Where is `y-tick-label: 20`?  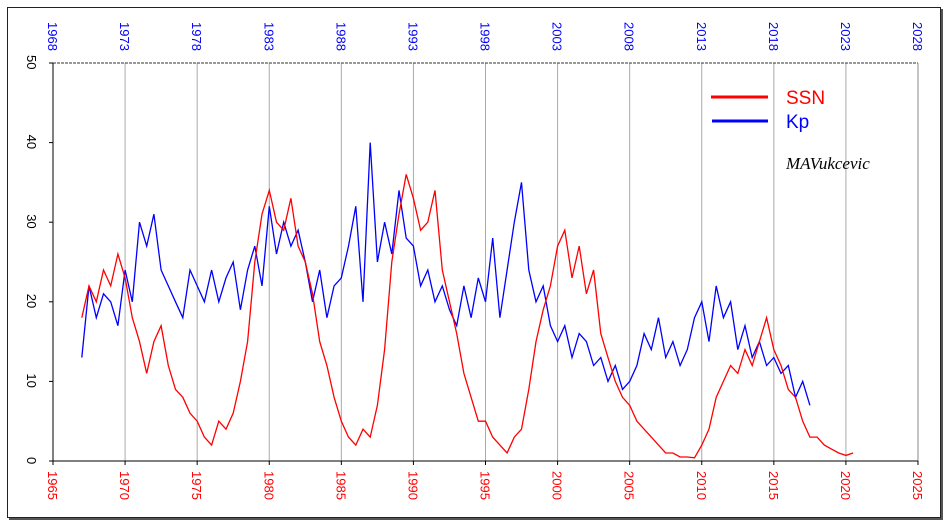
y-tick-label: 20 is located at coordinates (31, 301).